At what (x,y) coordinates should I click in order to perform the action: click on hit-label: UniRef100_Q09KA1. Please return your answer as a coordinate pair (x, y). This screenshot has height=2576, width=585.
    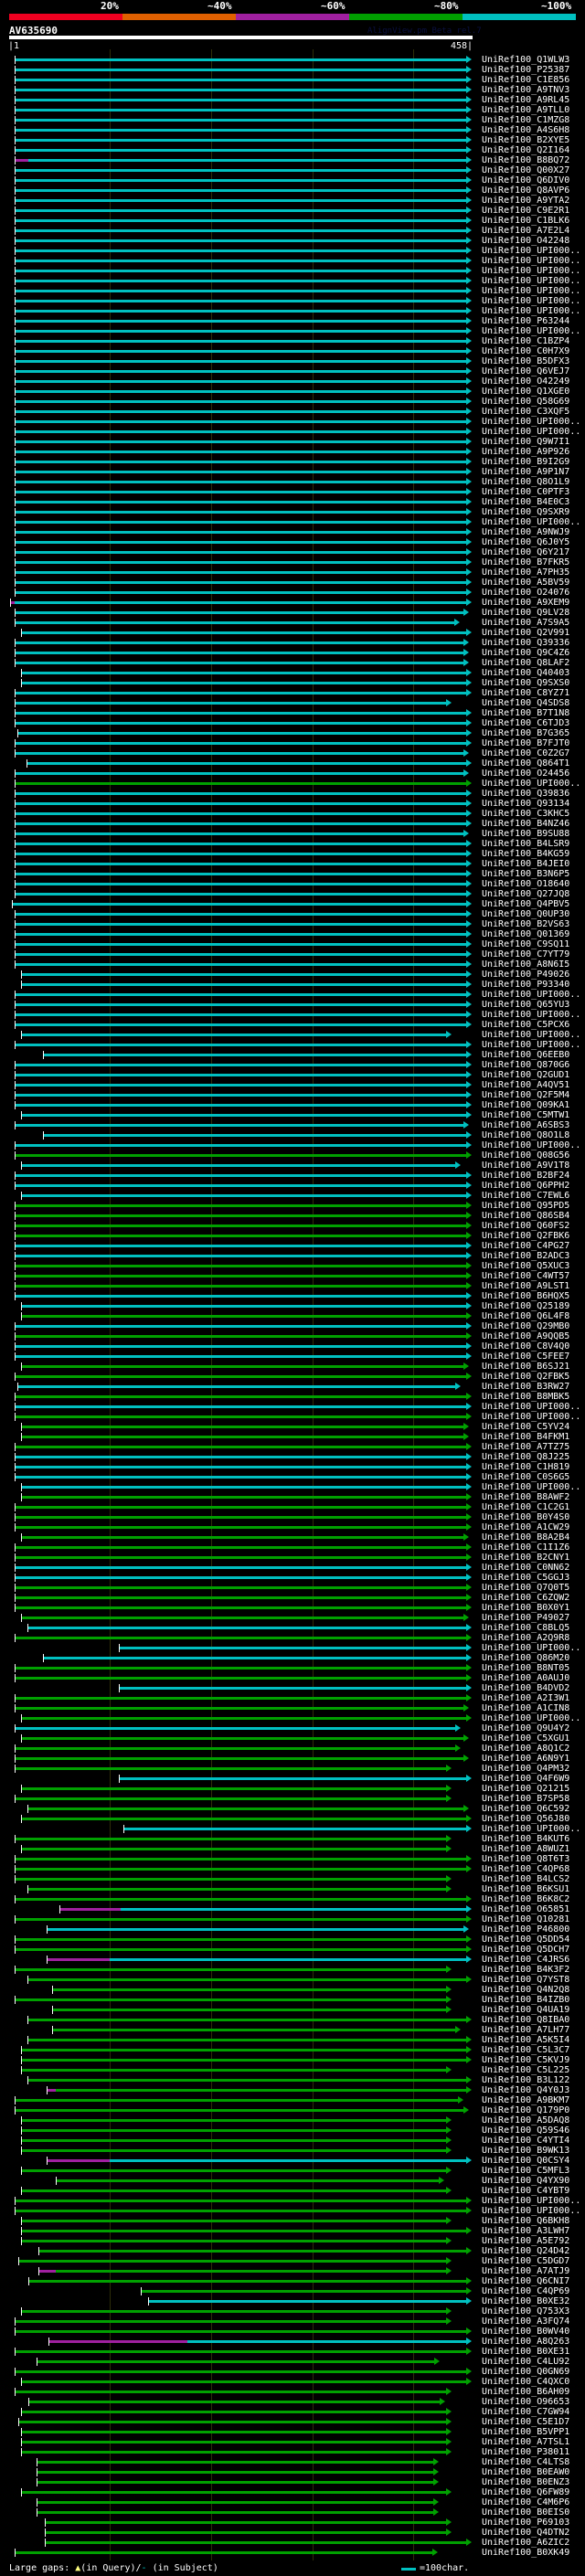
    Looking at the image, I should click on (526, 1105).